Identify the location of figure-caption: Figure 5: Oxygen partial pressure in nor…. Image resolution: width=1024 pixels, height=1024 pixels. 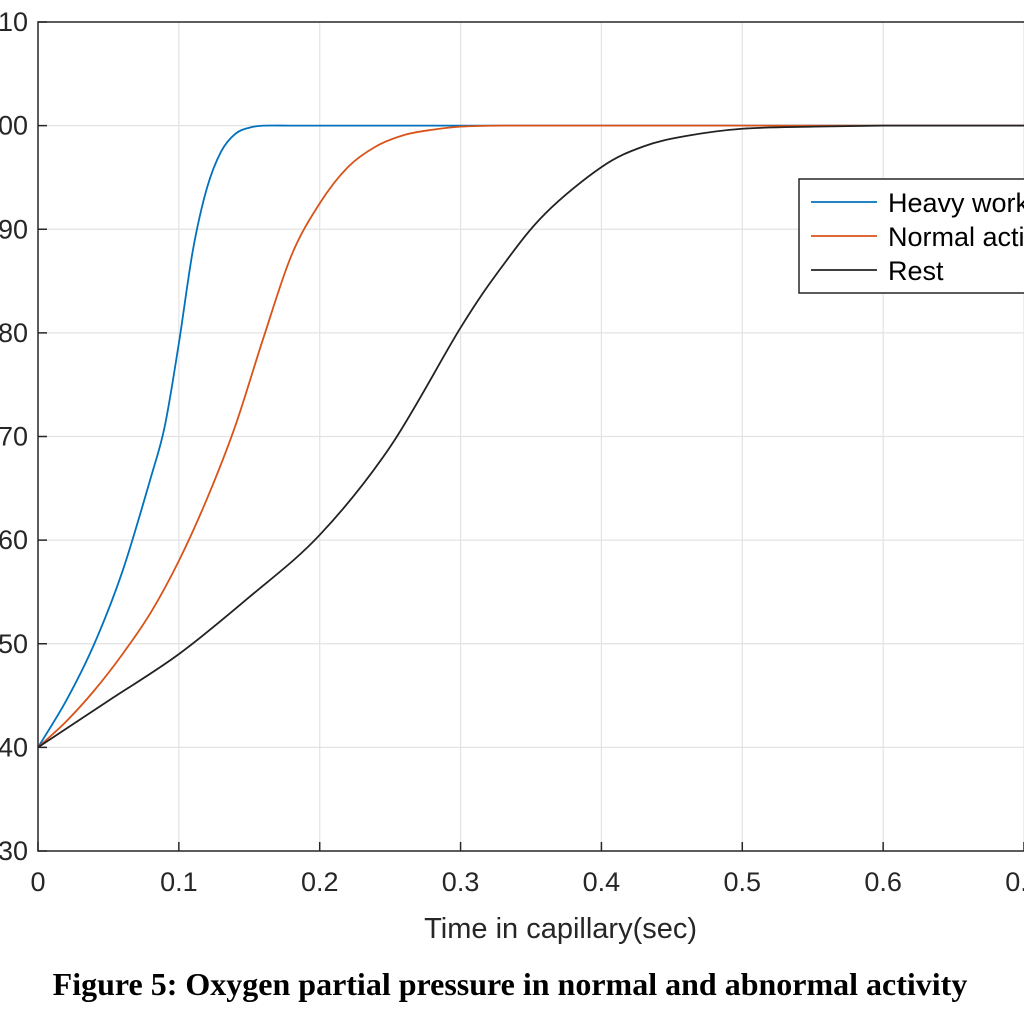
(510, 984).